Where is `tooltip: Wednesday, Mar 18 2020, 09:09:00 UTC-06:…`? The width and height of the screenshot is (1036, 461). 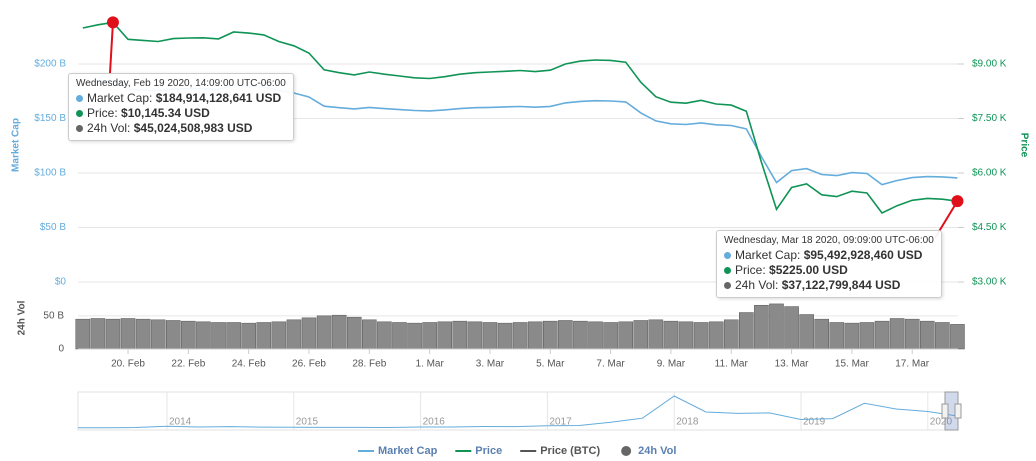
tooltip: Wednesday, Mar 18 2020, 09:09:00 UTC-06:… is located at coordinates (829, 264).